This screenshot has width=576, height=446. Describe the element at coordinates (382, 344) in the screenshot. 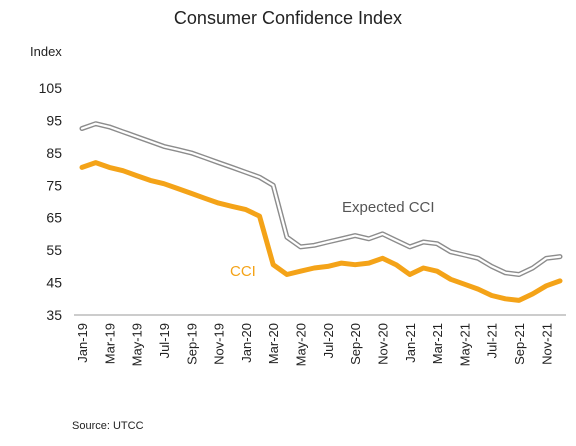

I see `x-tick-label: Nov-20` at that location.